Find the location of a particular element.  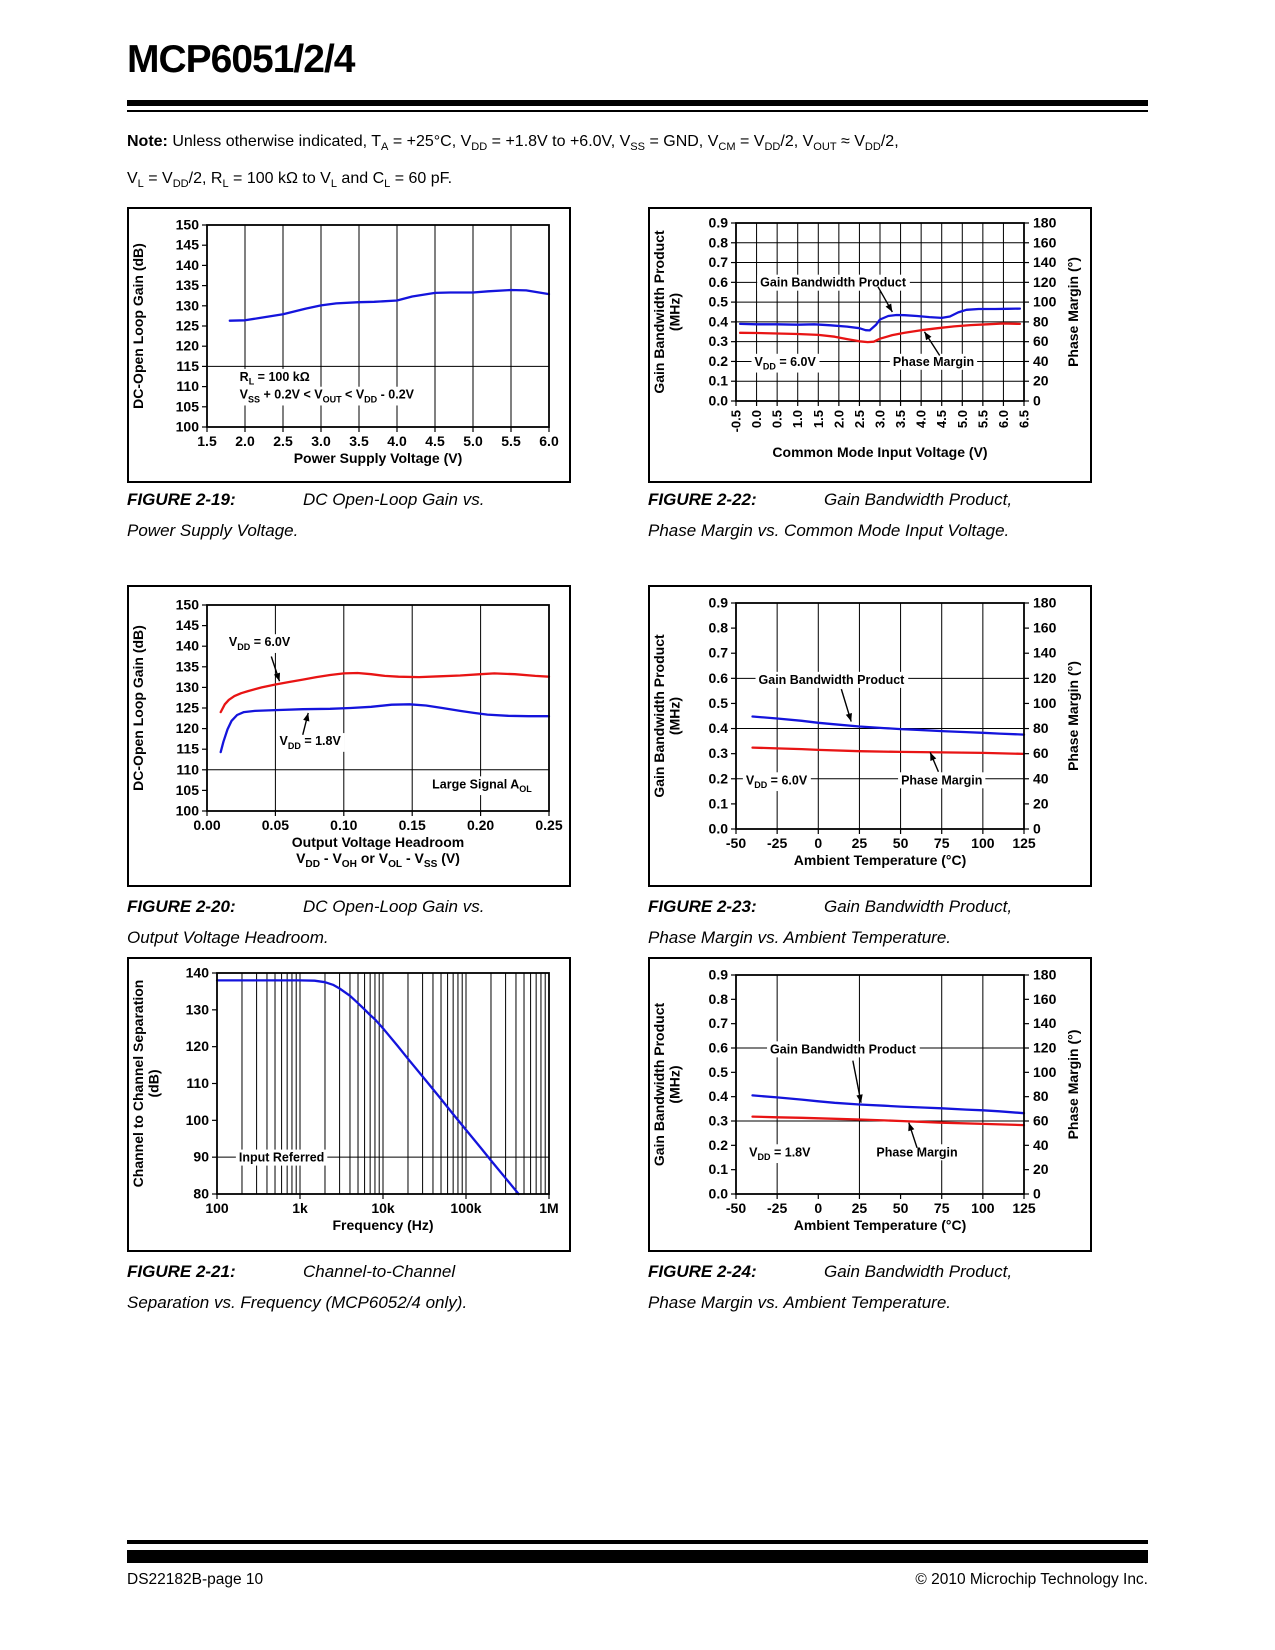

svg-text: 0.1 is located at coordinates (719, 803).